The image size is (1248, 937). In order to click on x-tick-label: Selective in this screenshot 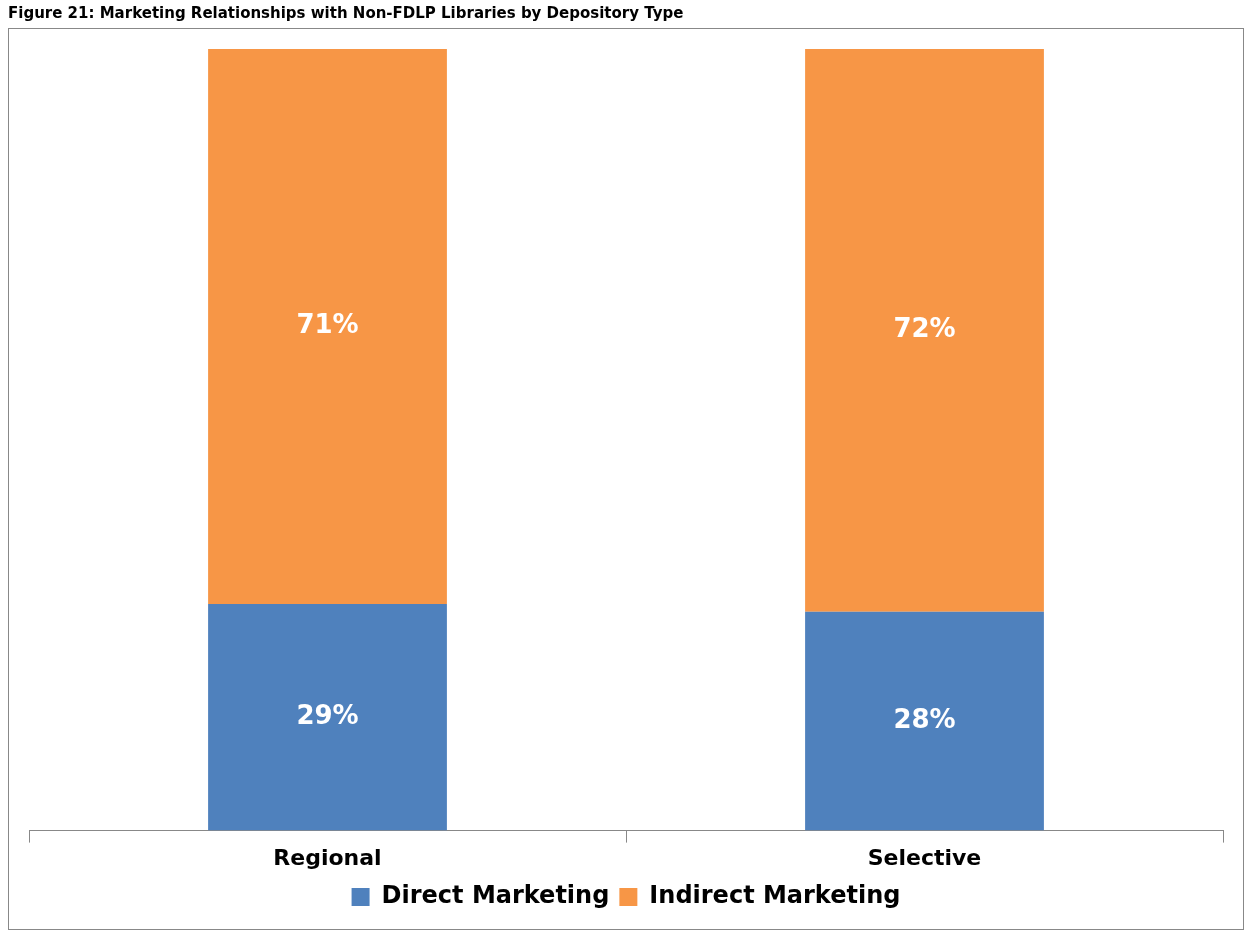, I will do `click(924, 857)`.